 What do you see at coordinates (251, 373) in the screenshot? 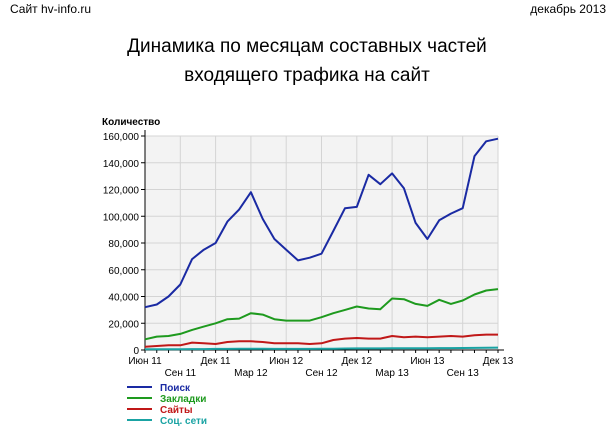
I see `x-tick-label: Мар 12` at bounding box center [251, 373].